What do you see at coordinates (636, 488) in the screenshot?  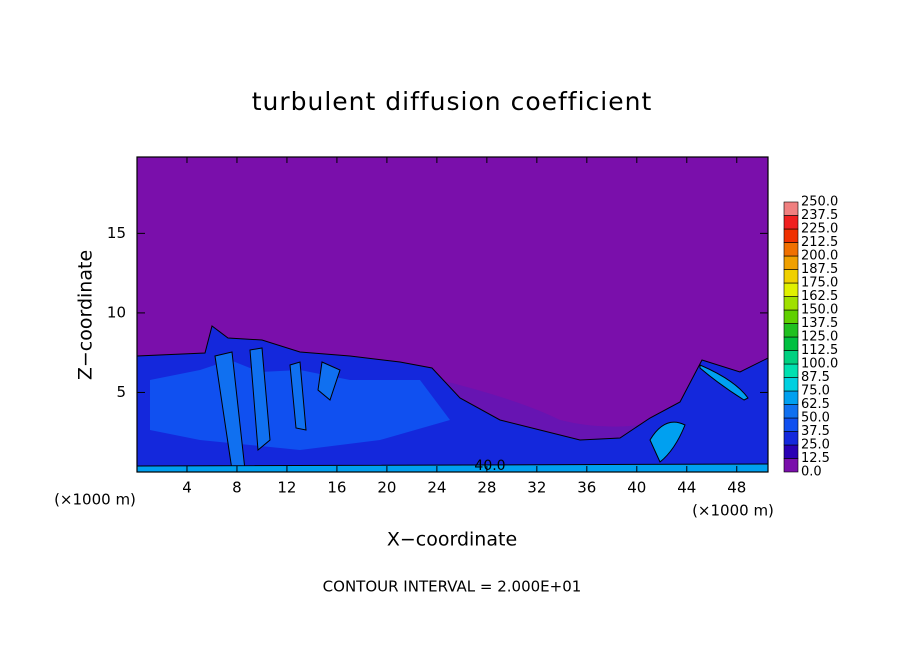 I see `x-tick-label: 40` at bounding box center [636, 488].